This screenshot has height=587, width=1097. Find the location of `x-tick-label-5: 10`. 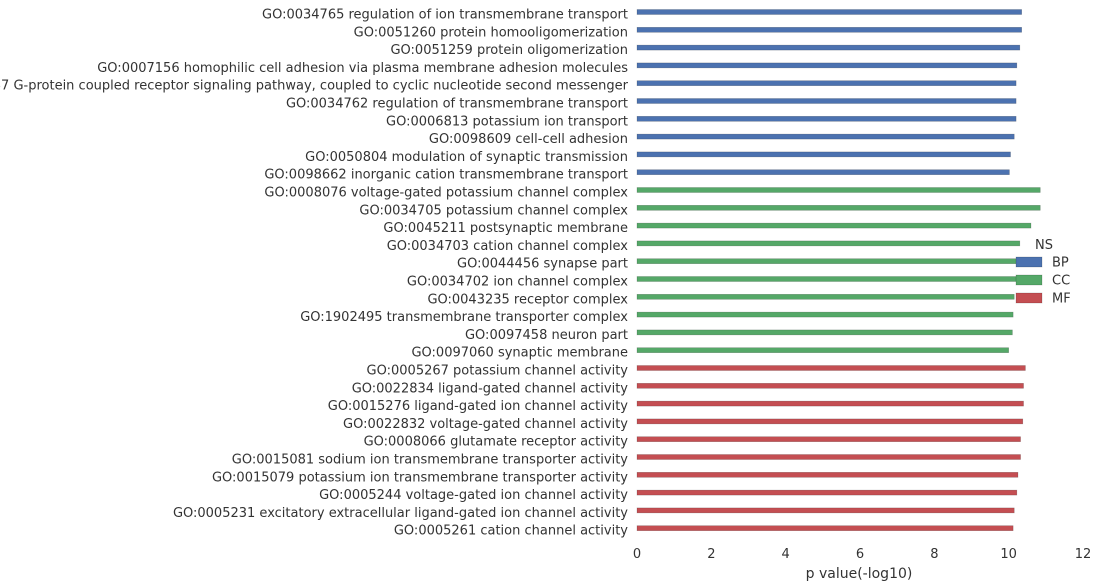

x-tick-label-5: 10 is located at coordinates (1008, 554).